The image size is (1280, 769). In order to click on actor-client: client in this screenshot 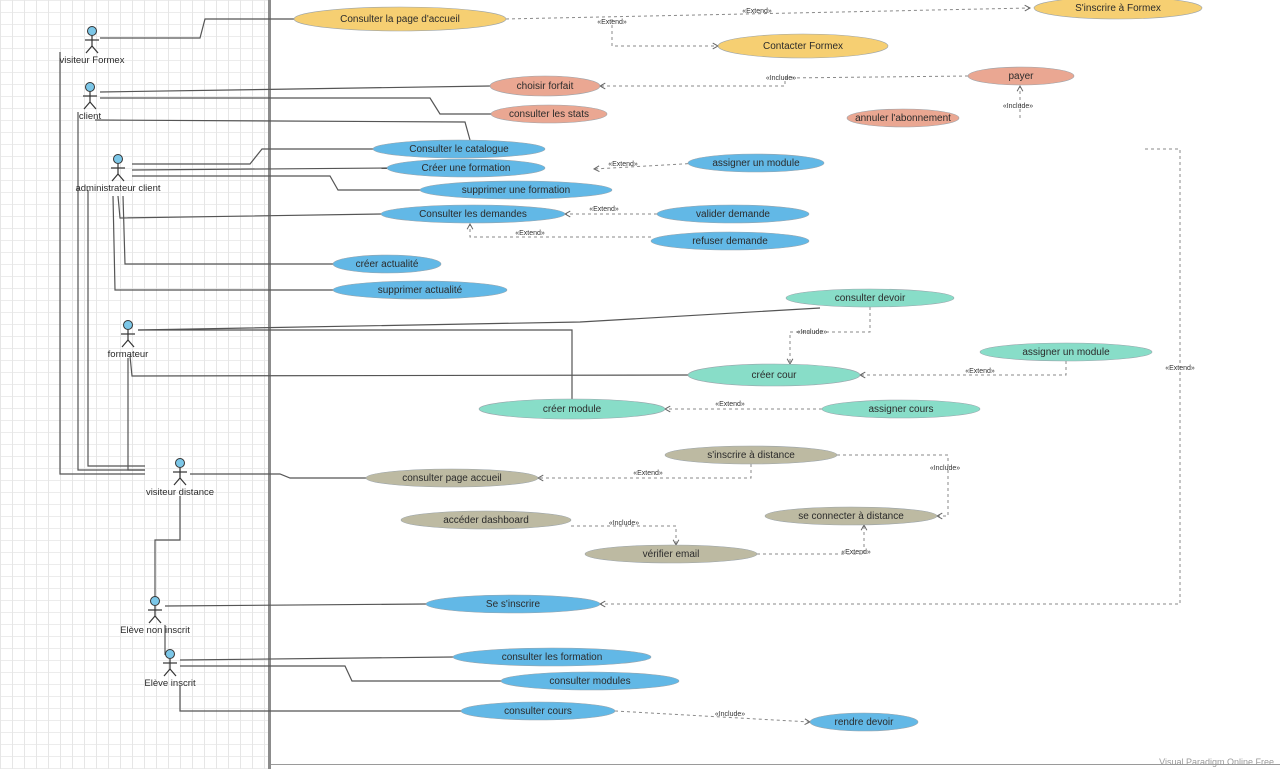, I will do `click(90, 102)`.